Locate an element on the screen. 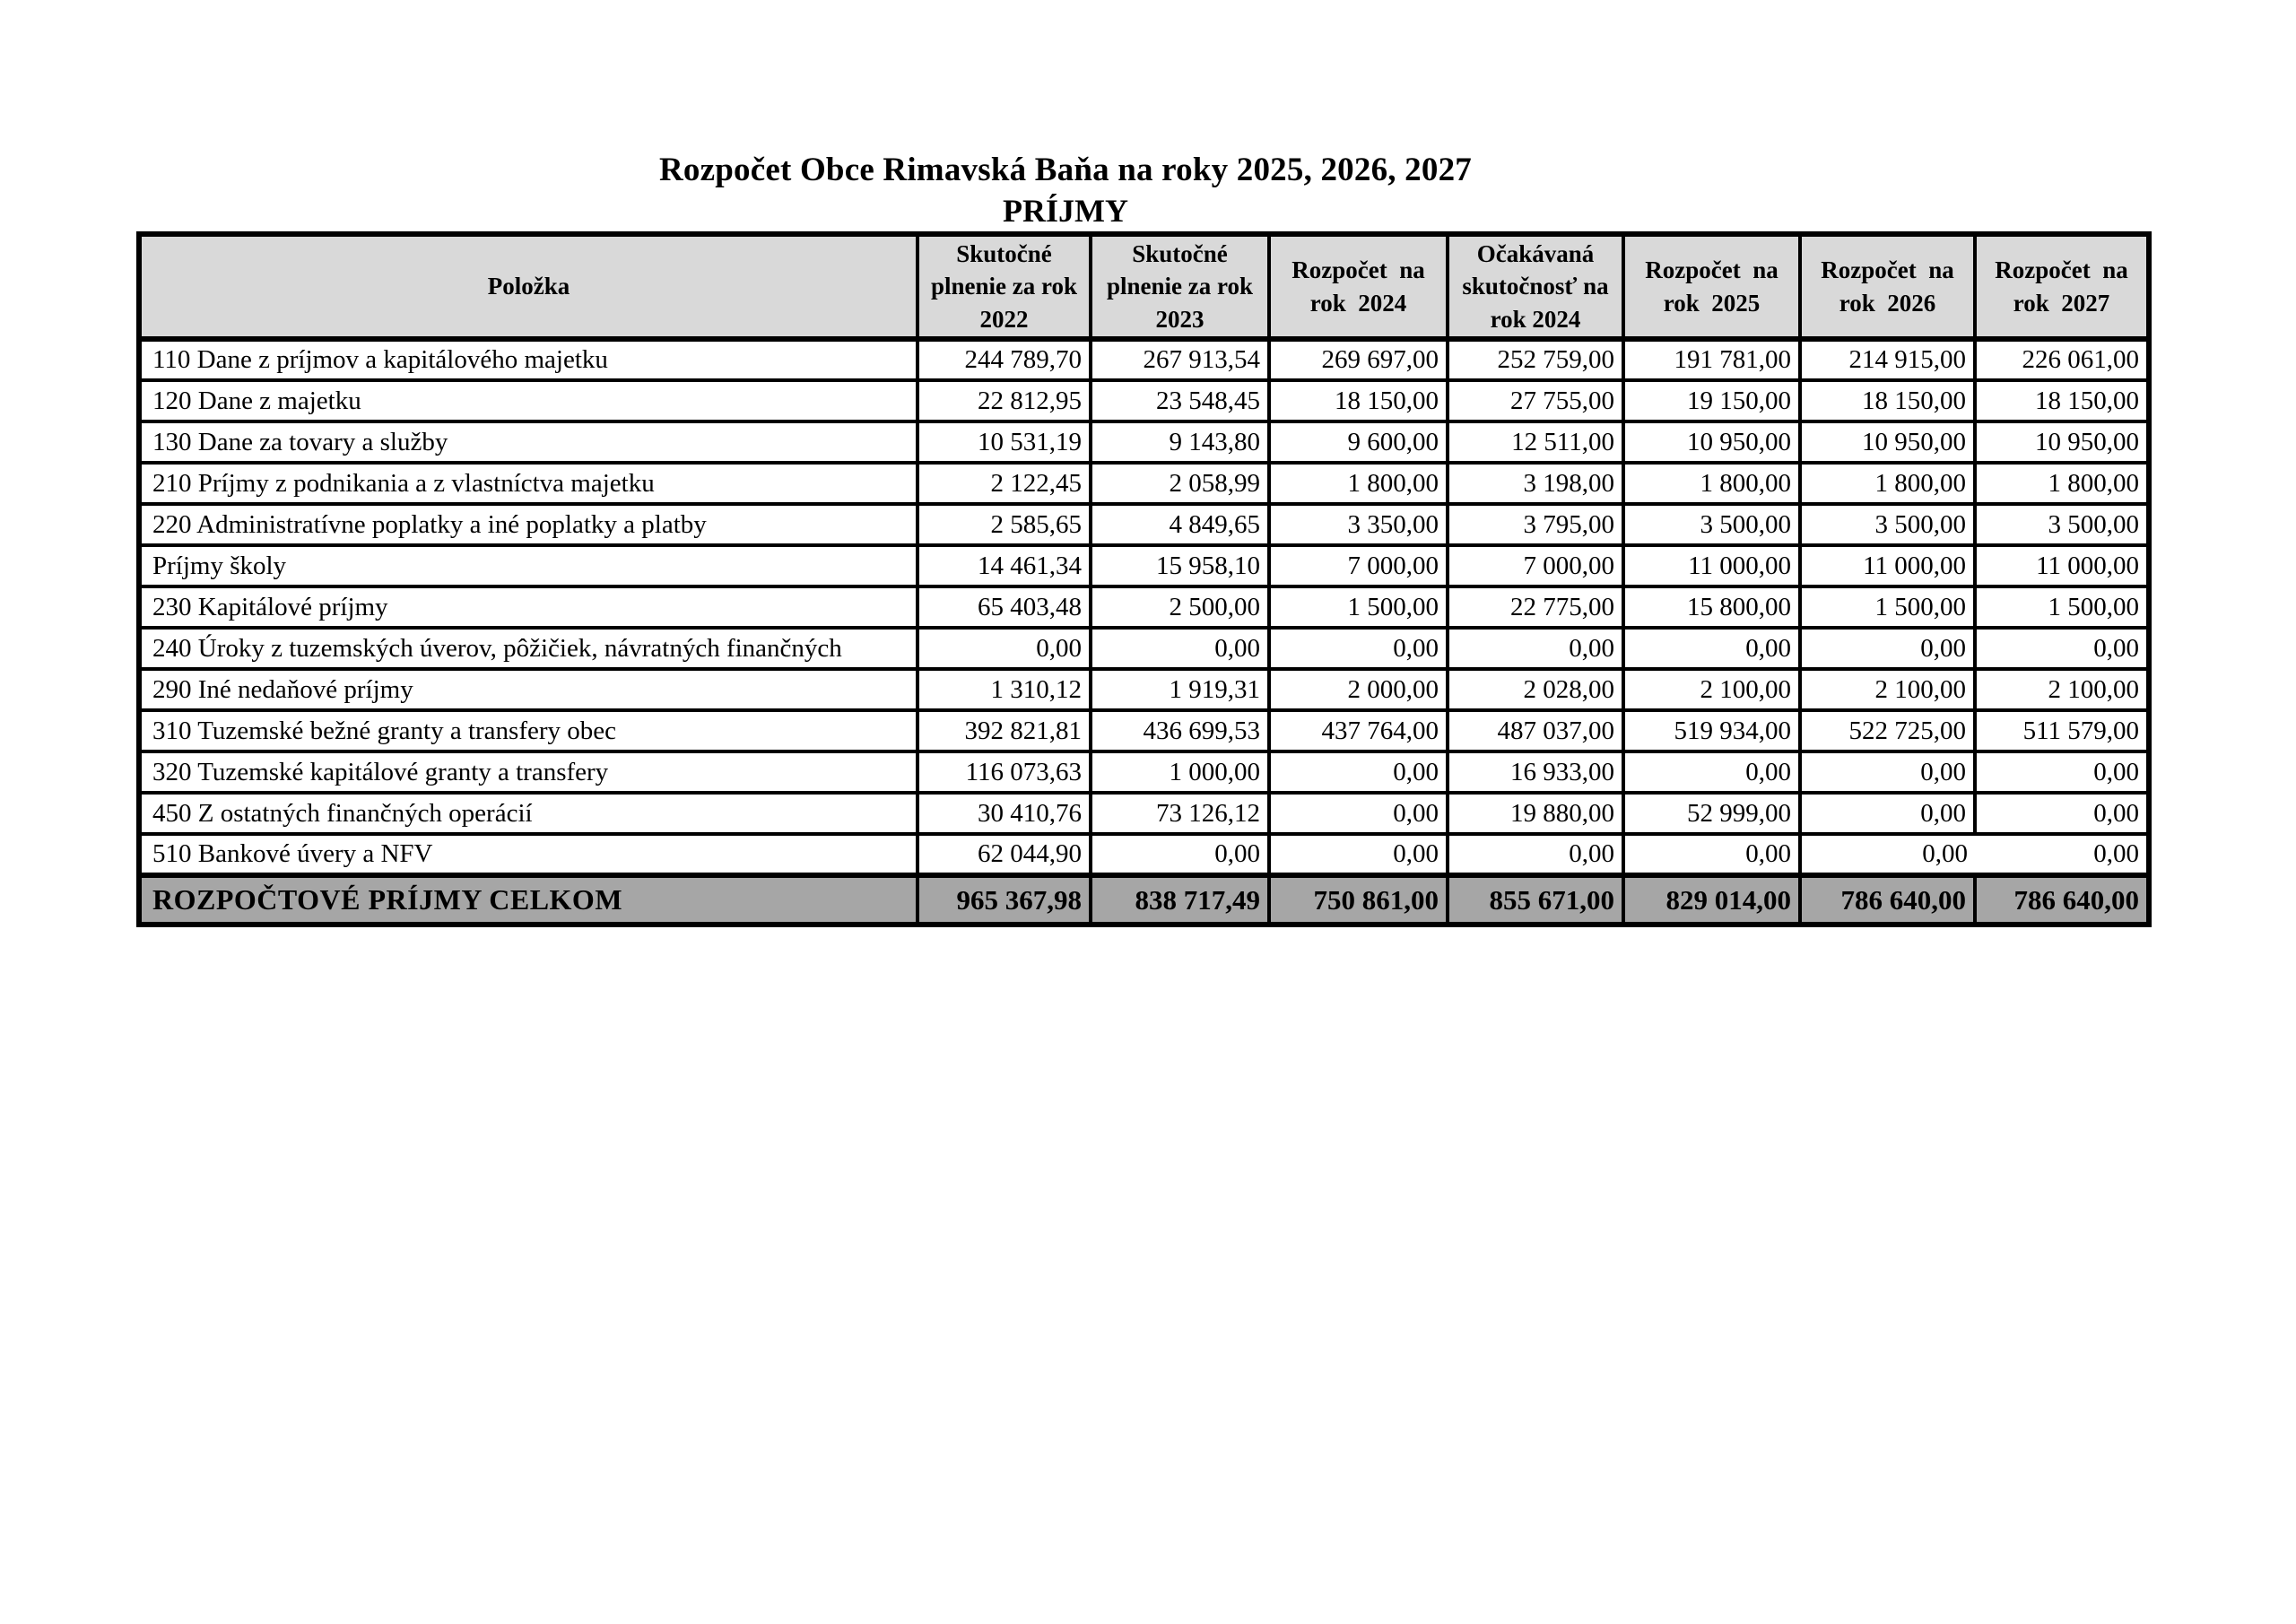 The image size is (2296, 1624). row-value: 22 775,00 is located at coordinates (1535, 607).